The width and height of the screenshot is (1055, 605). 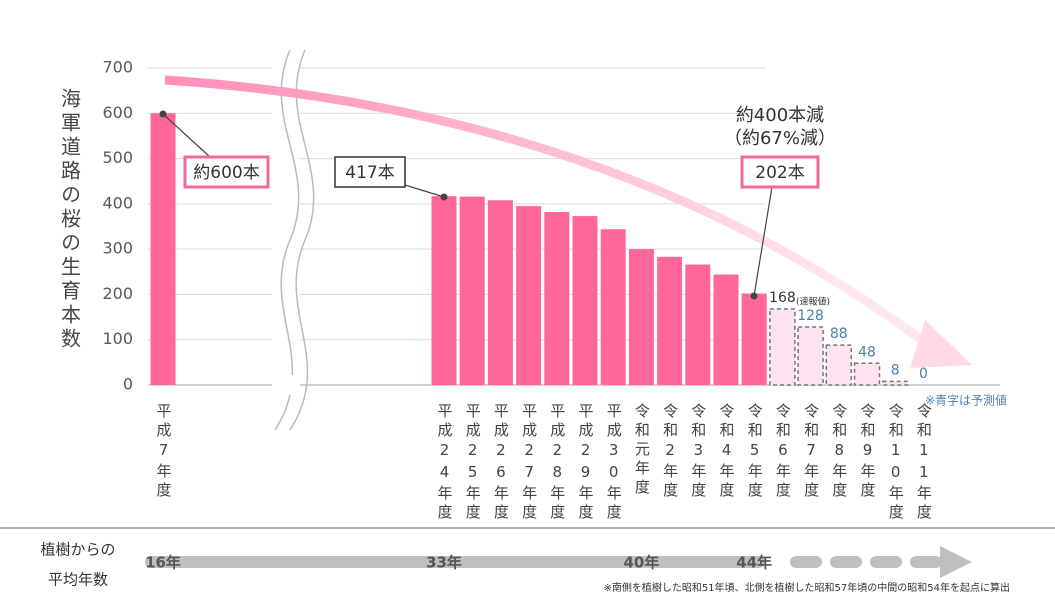 What do you see at coordinates (895, 370) in the screenshot?
I see `value-label: 8` at bounding box center [895, 370].